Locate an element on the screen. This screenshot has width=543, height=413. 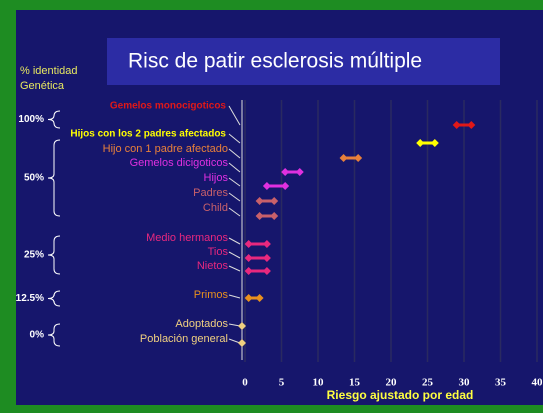
category-label: Hijos is located at coordinates (216, 178).